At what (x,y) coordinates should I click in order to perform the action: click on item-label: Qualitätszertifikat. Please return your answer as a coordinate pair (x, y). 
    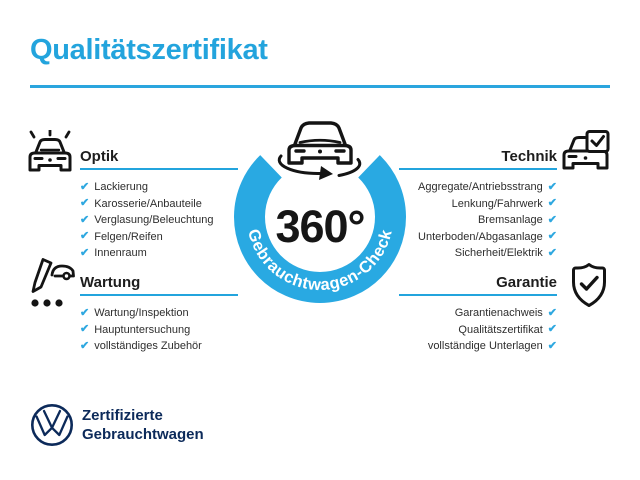
    Looking at the image, I should click on (500, 329).